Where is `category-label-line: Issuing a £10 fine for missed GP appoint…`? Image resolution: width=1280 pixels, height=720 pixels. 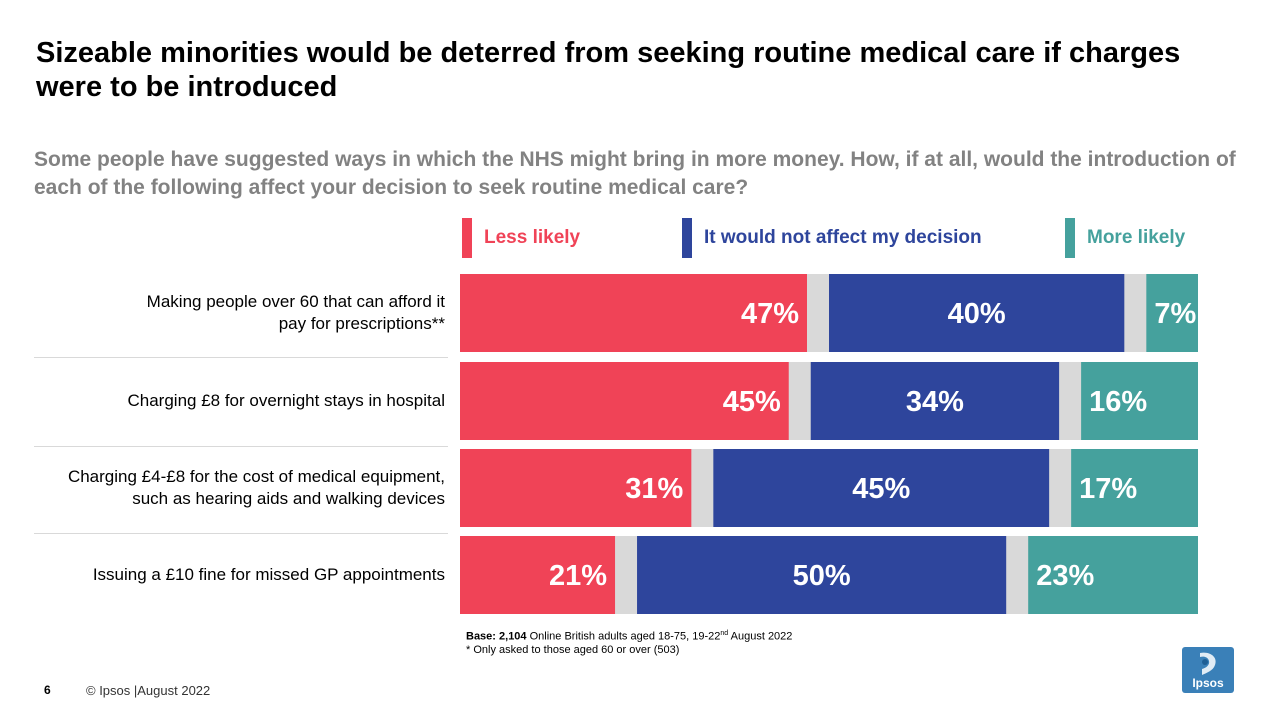
category-label-line: Issuing a £10 fine for missed GP appoint… is located at coordinates (268, 574).